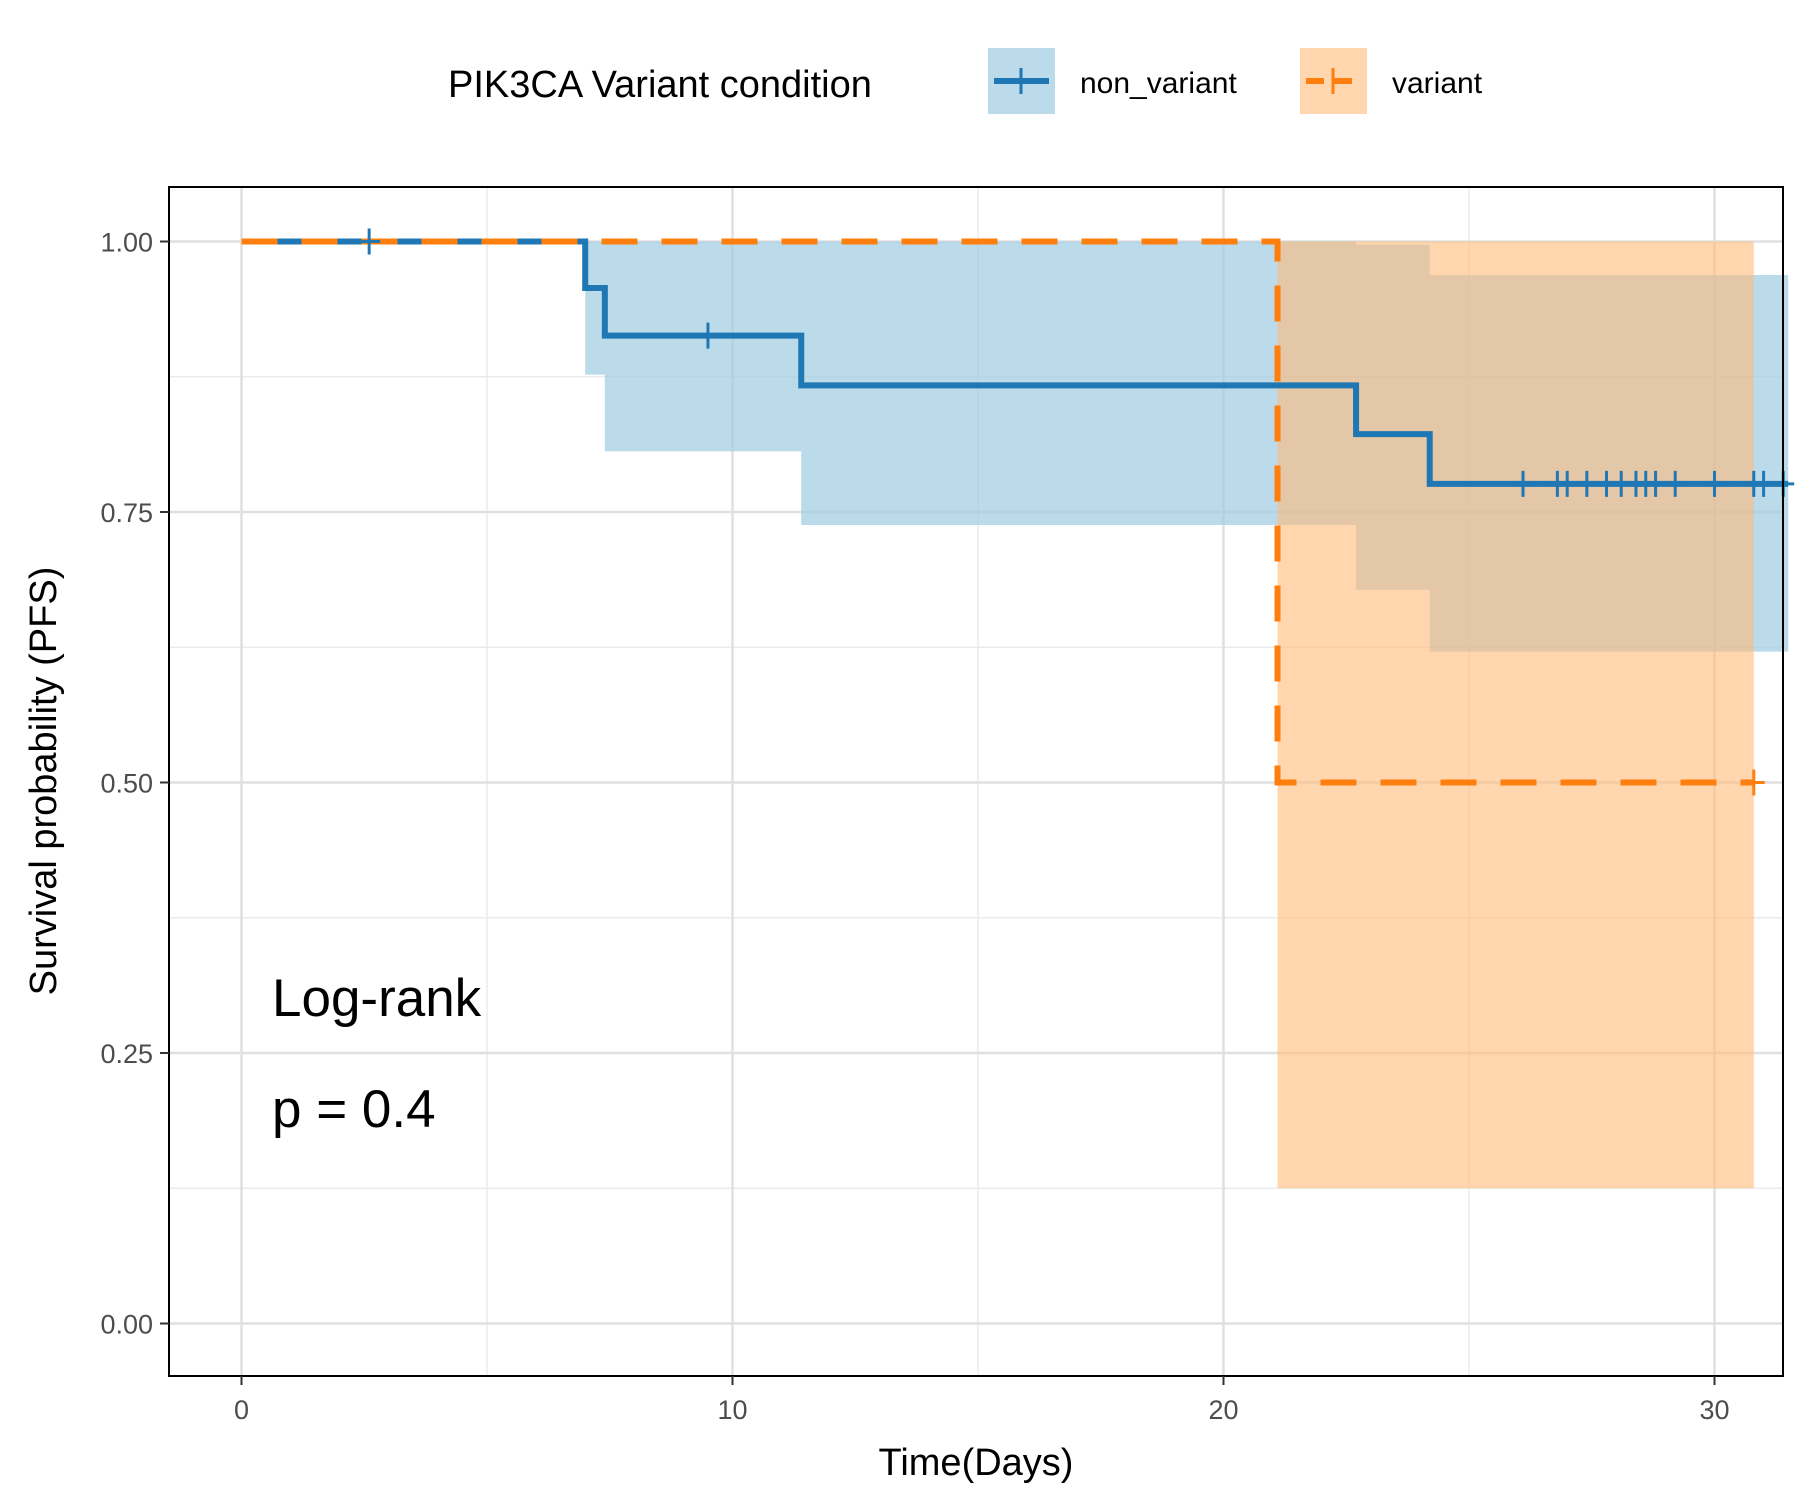 The image size is (1800, 1500). I want to click on x-axis: 0 10 20 30, so click(982, 1400).